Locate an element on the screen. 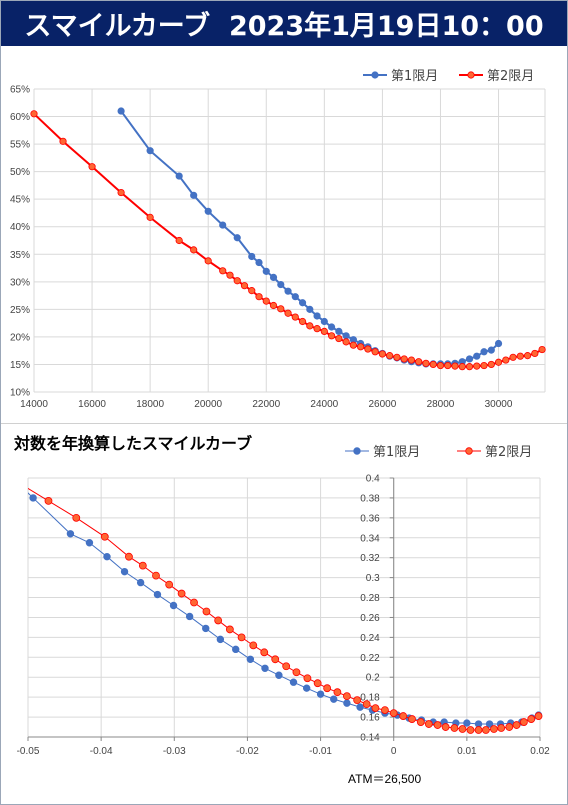 Image resolution: width=568 pixels, height=805 pixels. x-tick-label: 24000 is located at coordinates (324, 404).